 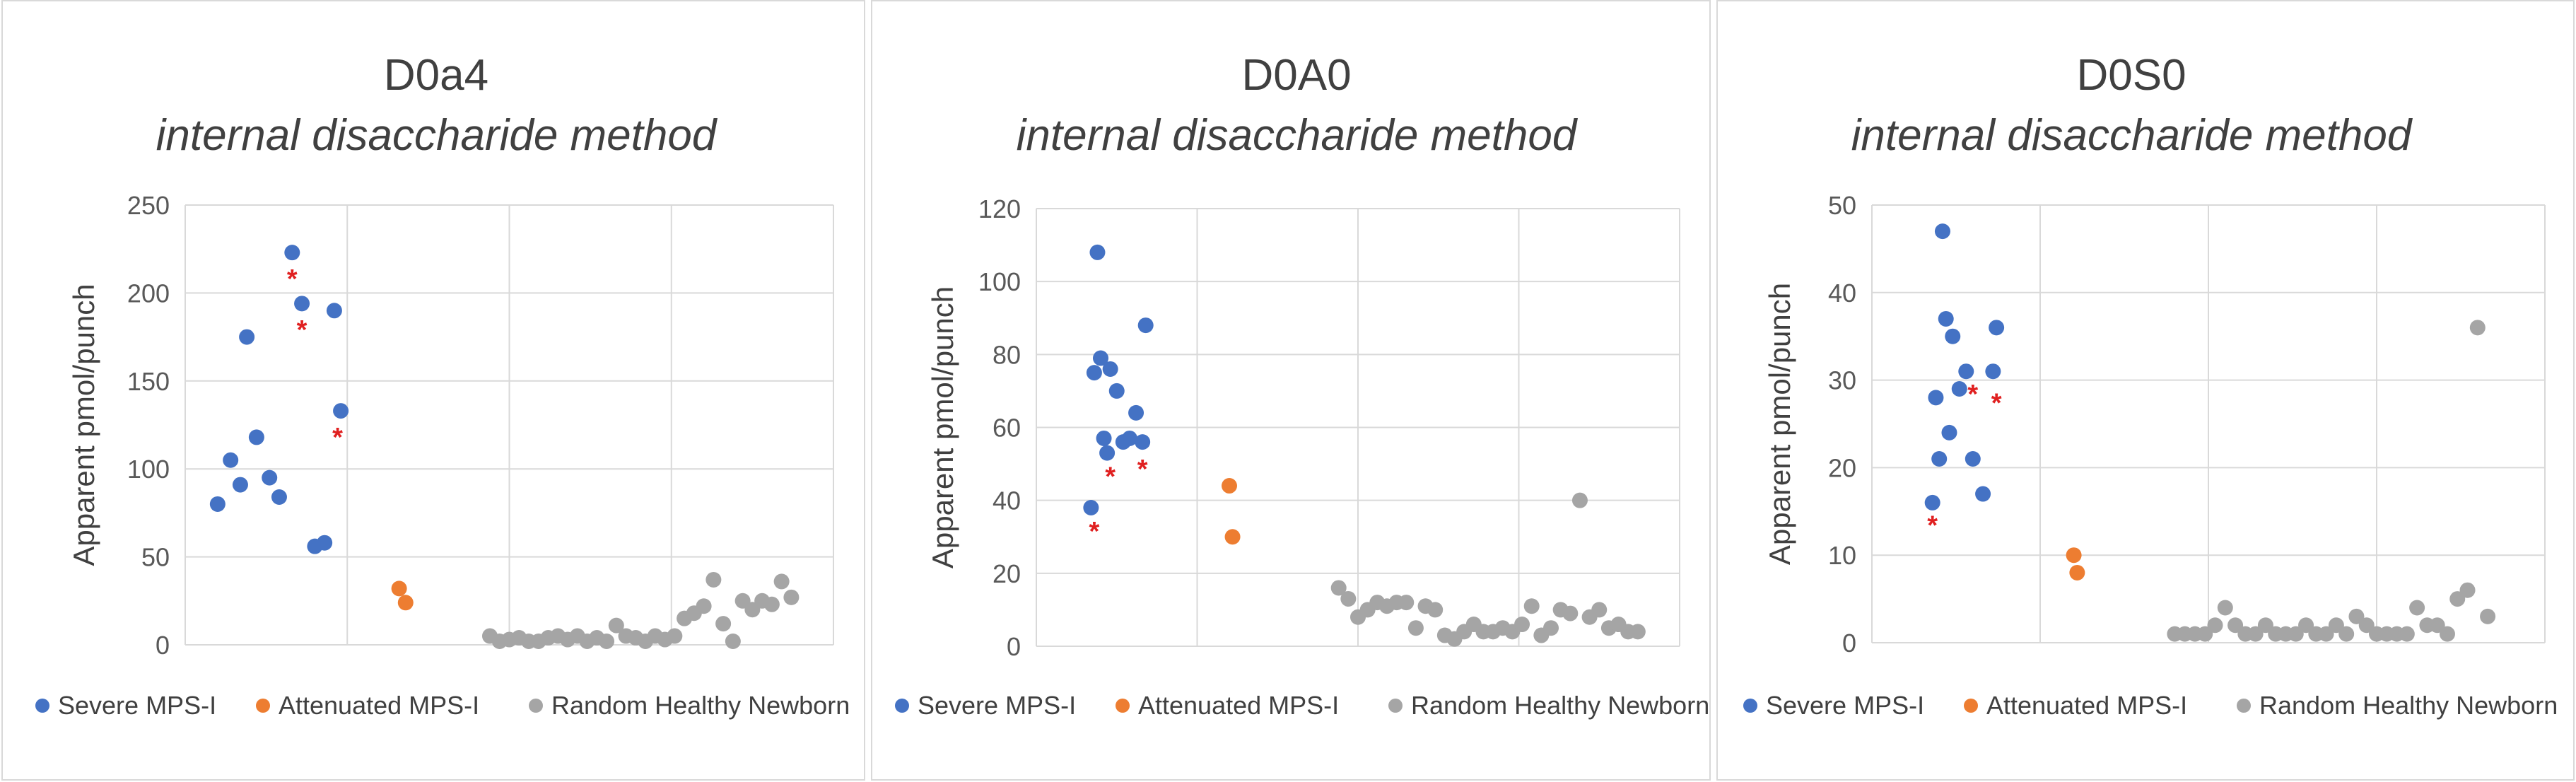 What do you see at coordinates (379, 705) in the screenshot?
I see `legend-entry: Attenuated MPS-I` at bounding box center [379, 705].